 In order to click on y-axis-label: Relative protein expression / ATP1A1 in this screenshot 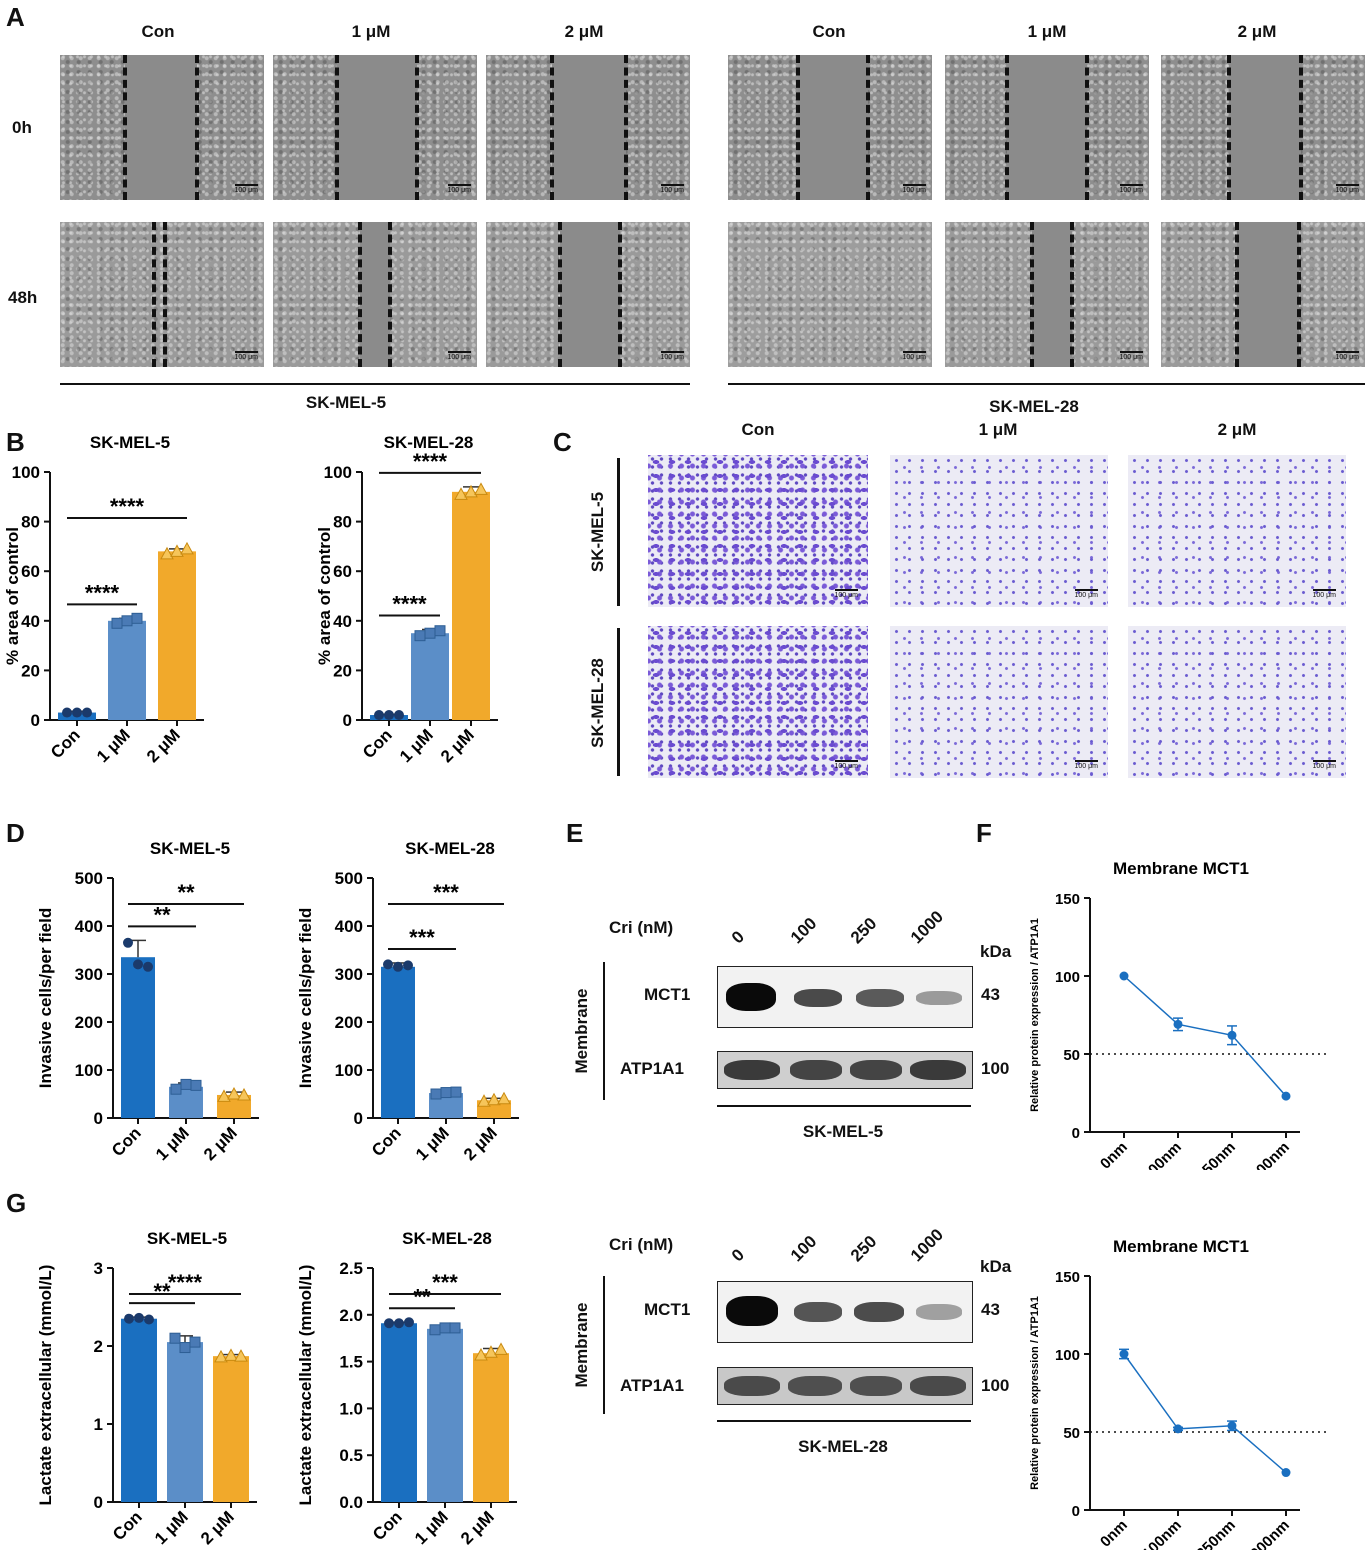, I will do `click(1035, 1015)`.